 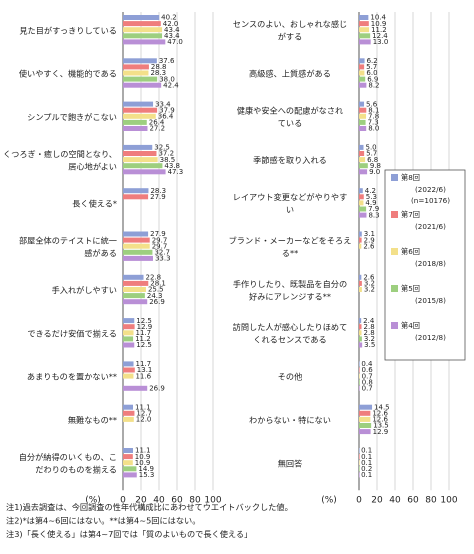 What do you see at coordinates (380, 420) in the screenshot?
I see `data-label: 12.6` at bounding box center [380, 420].